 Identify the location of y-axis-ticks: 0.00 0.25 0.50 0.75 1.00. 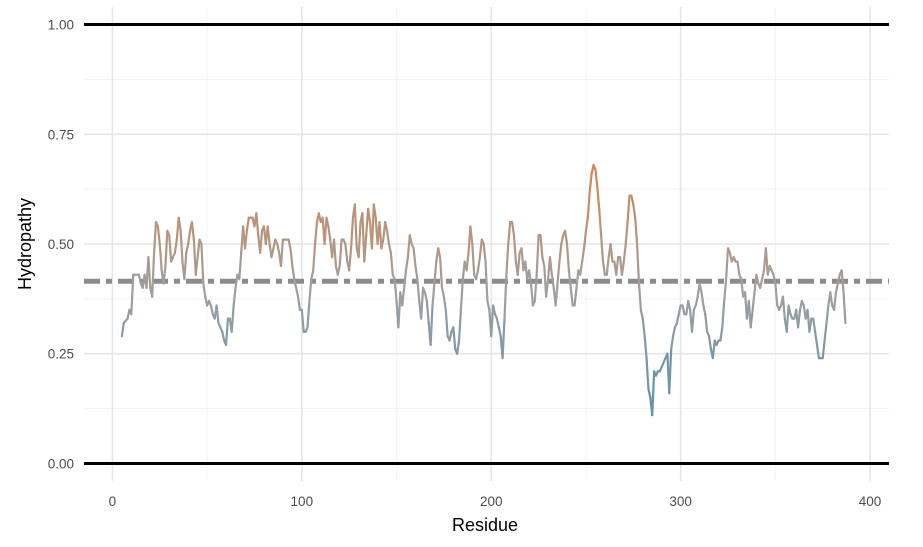
(61, 245).